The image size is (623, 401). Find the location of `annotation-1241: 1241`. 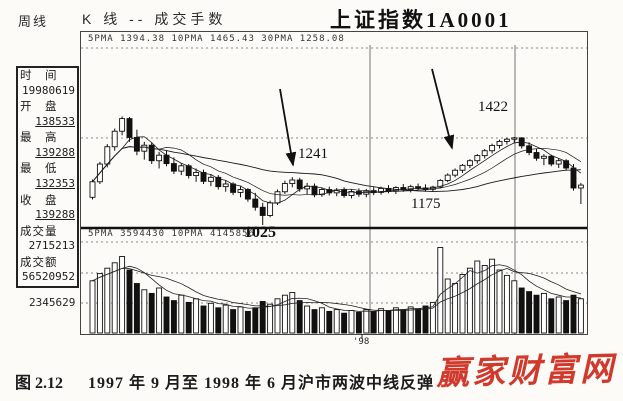

annotation-1241: 1241 is located at coordinates (313, 154).